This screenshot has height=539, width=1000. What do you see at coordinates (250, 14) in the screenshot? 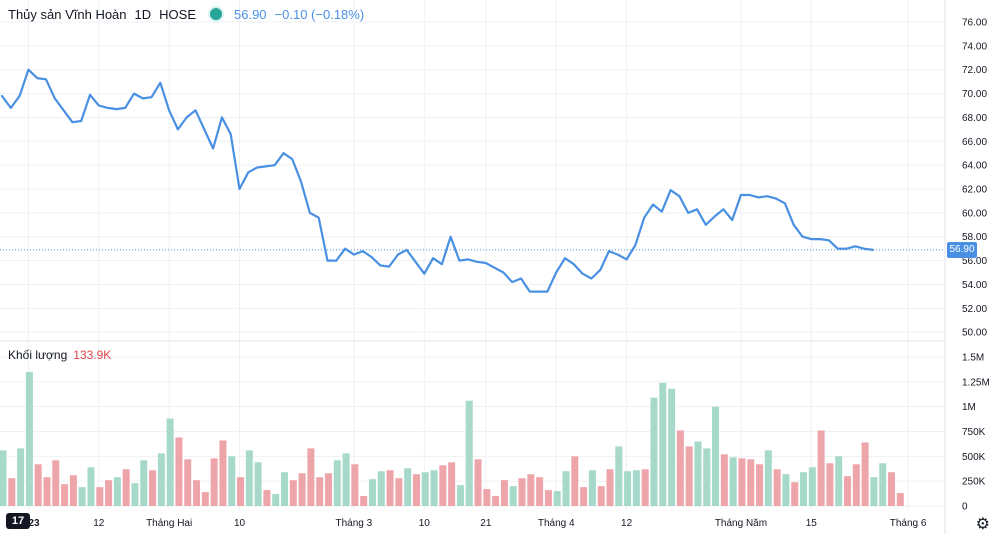
I see `last-price: 56.90` at bounding box center [250, 14].